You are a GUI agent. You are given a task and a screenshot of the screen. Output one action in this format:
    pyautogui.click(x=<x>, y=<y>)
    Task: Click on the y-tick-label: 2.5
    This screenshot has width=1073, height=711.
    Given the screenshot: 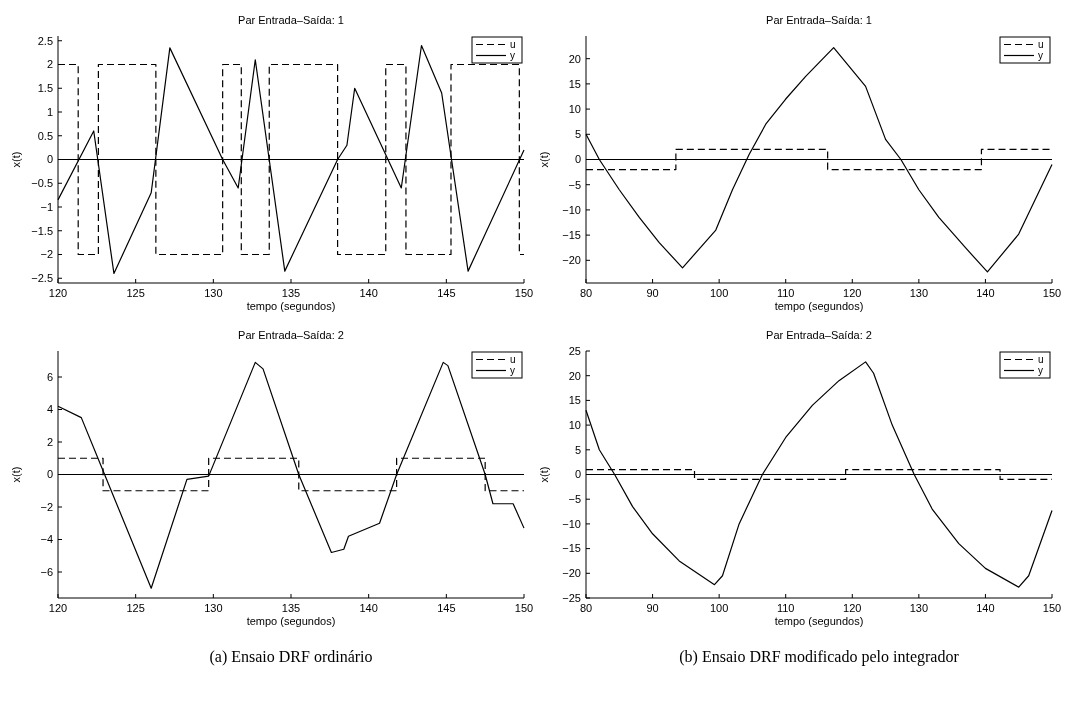 What is the action you would take?
    pyautogui.click(x=45, y=40)
    